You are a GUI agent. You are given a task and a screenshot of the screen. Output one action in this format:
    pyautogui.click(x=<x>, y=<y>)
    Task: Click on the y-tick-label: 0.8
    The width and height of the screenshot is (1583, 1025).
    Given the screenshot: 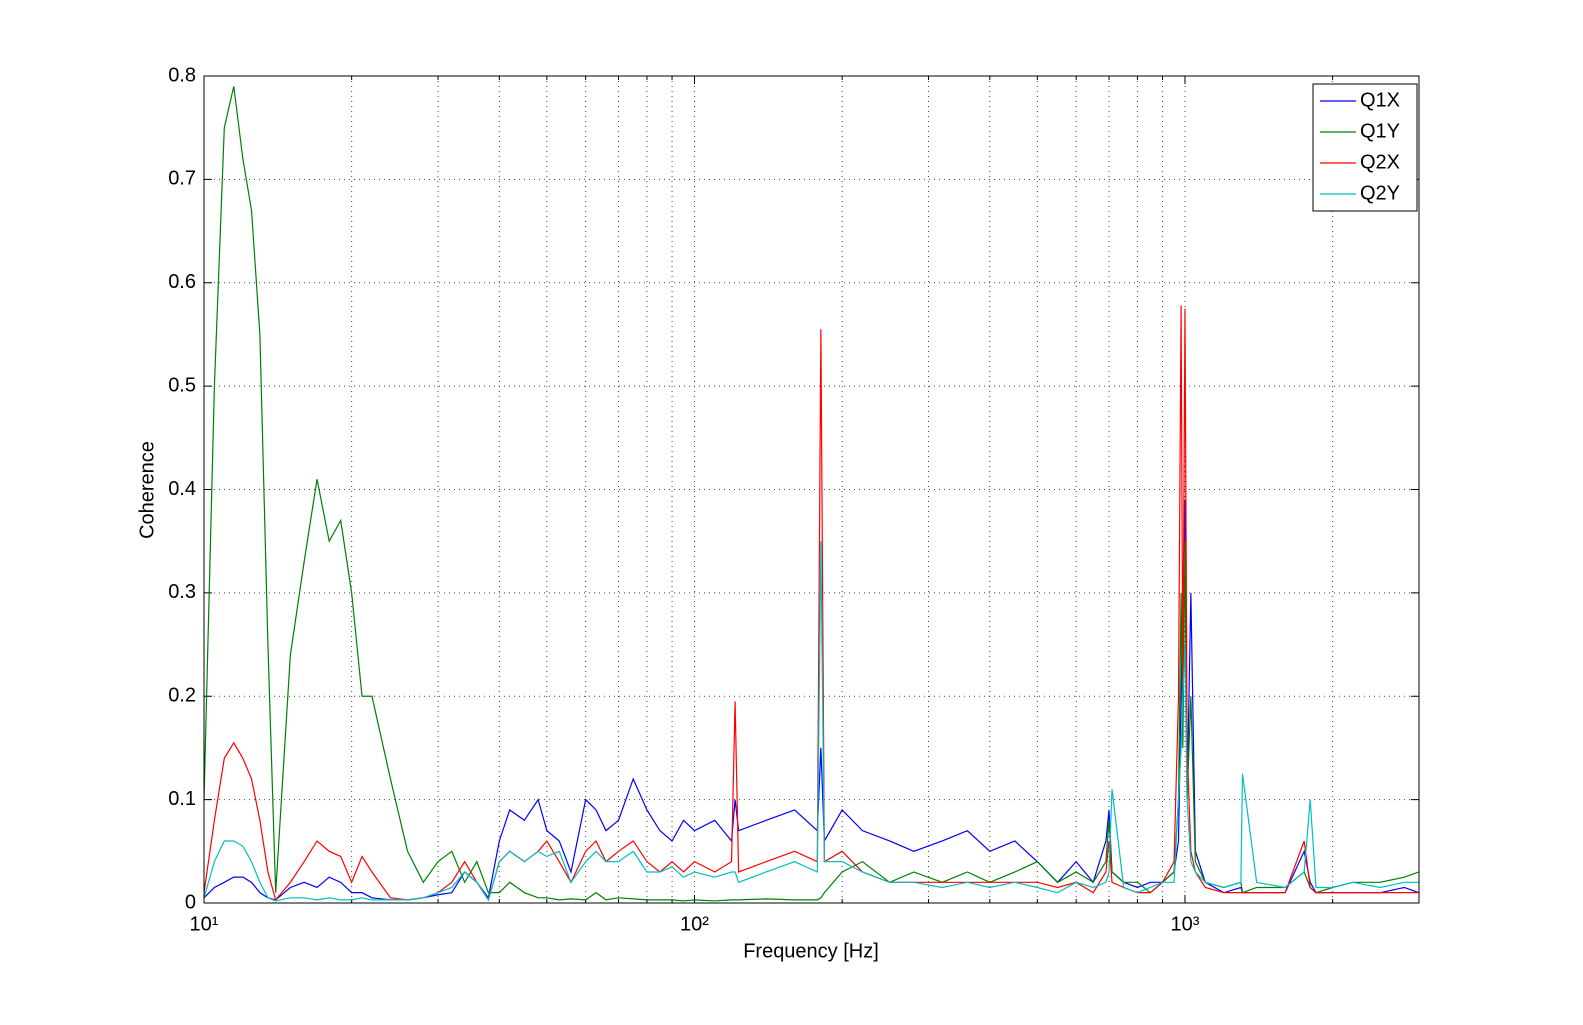 What is the action you would take?
    pyautogui.click(x=182, y=75)
    